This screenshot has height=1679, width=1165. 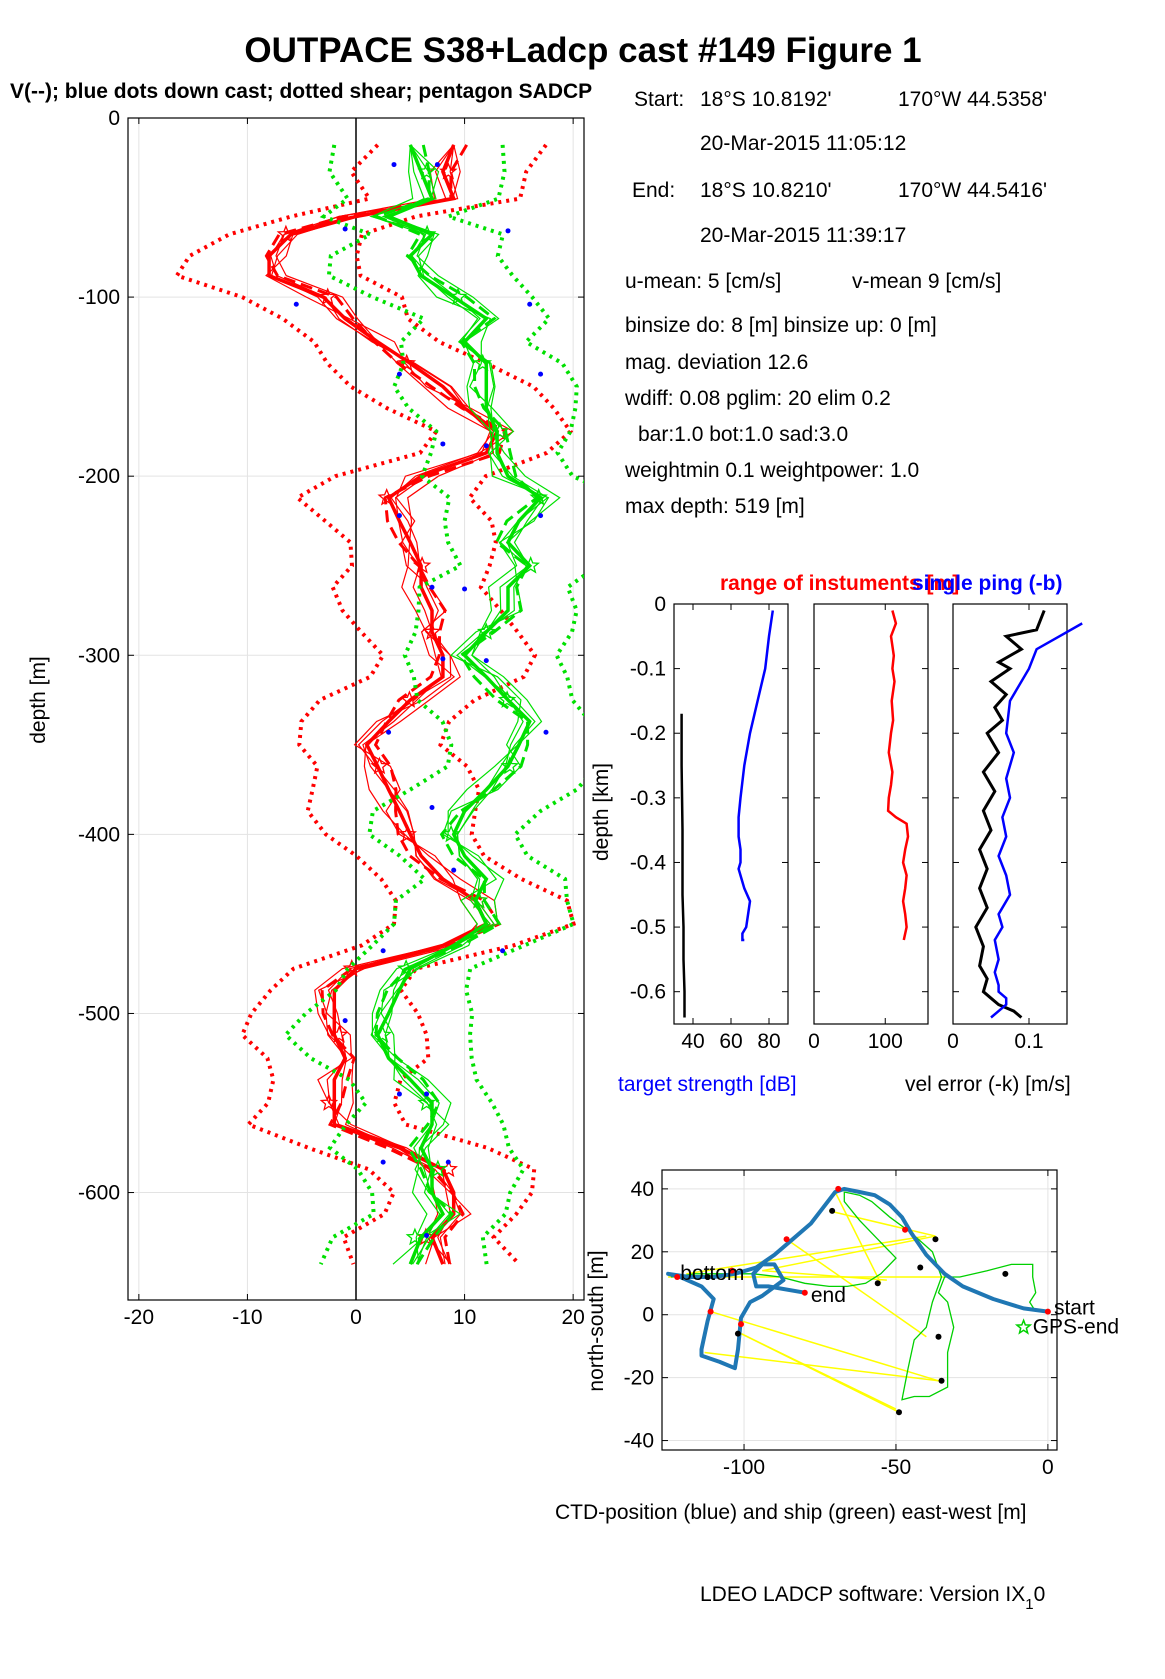 I want to click on y-tick-label: -300, so click(x=99, y=655).